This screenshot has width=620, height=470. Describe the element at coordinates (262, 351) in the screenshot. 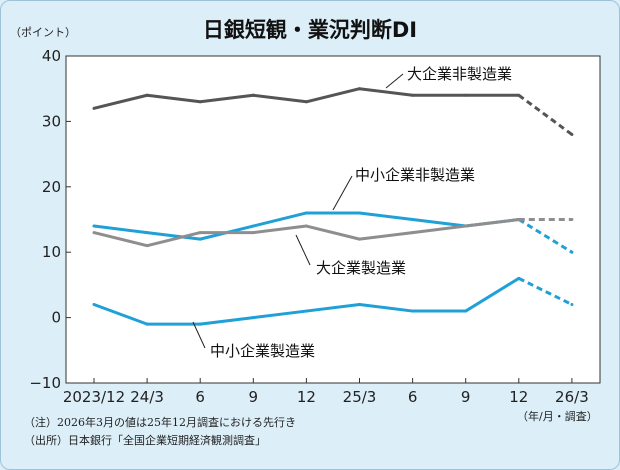

I see `series-label: 中小企業製造業` at that location.